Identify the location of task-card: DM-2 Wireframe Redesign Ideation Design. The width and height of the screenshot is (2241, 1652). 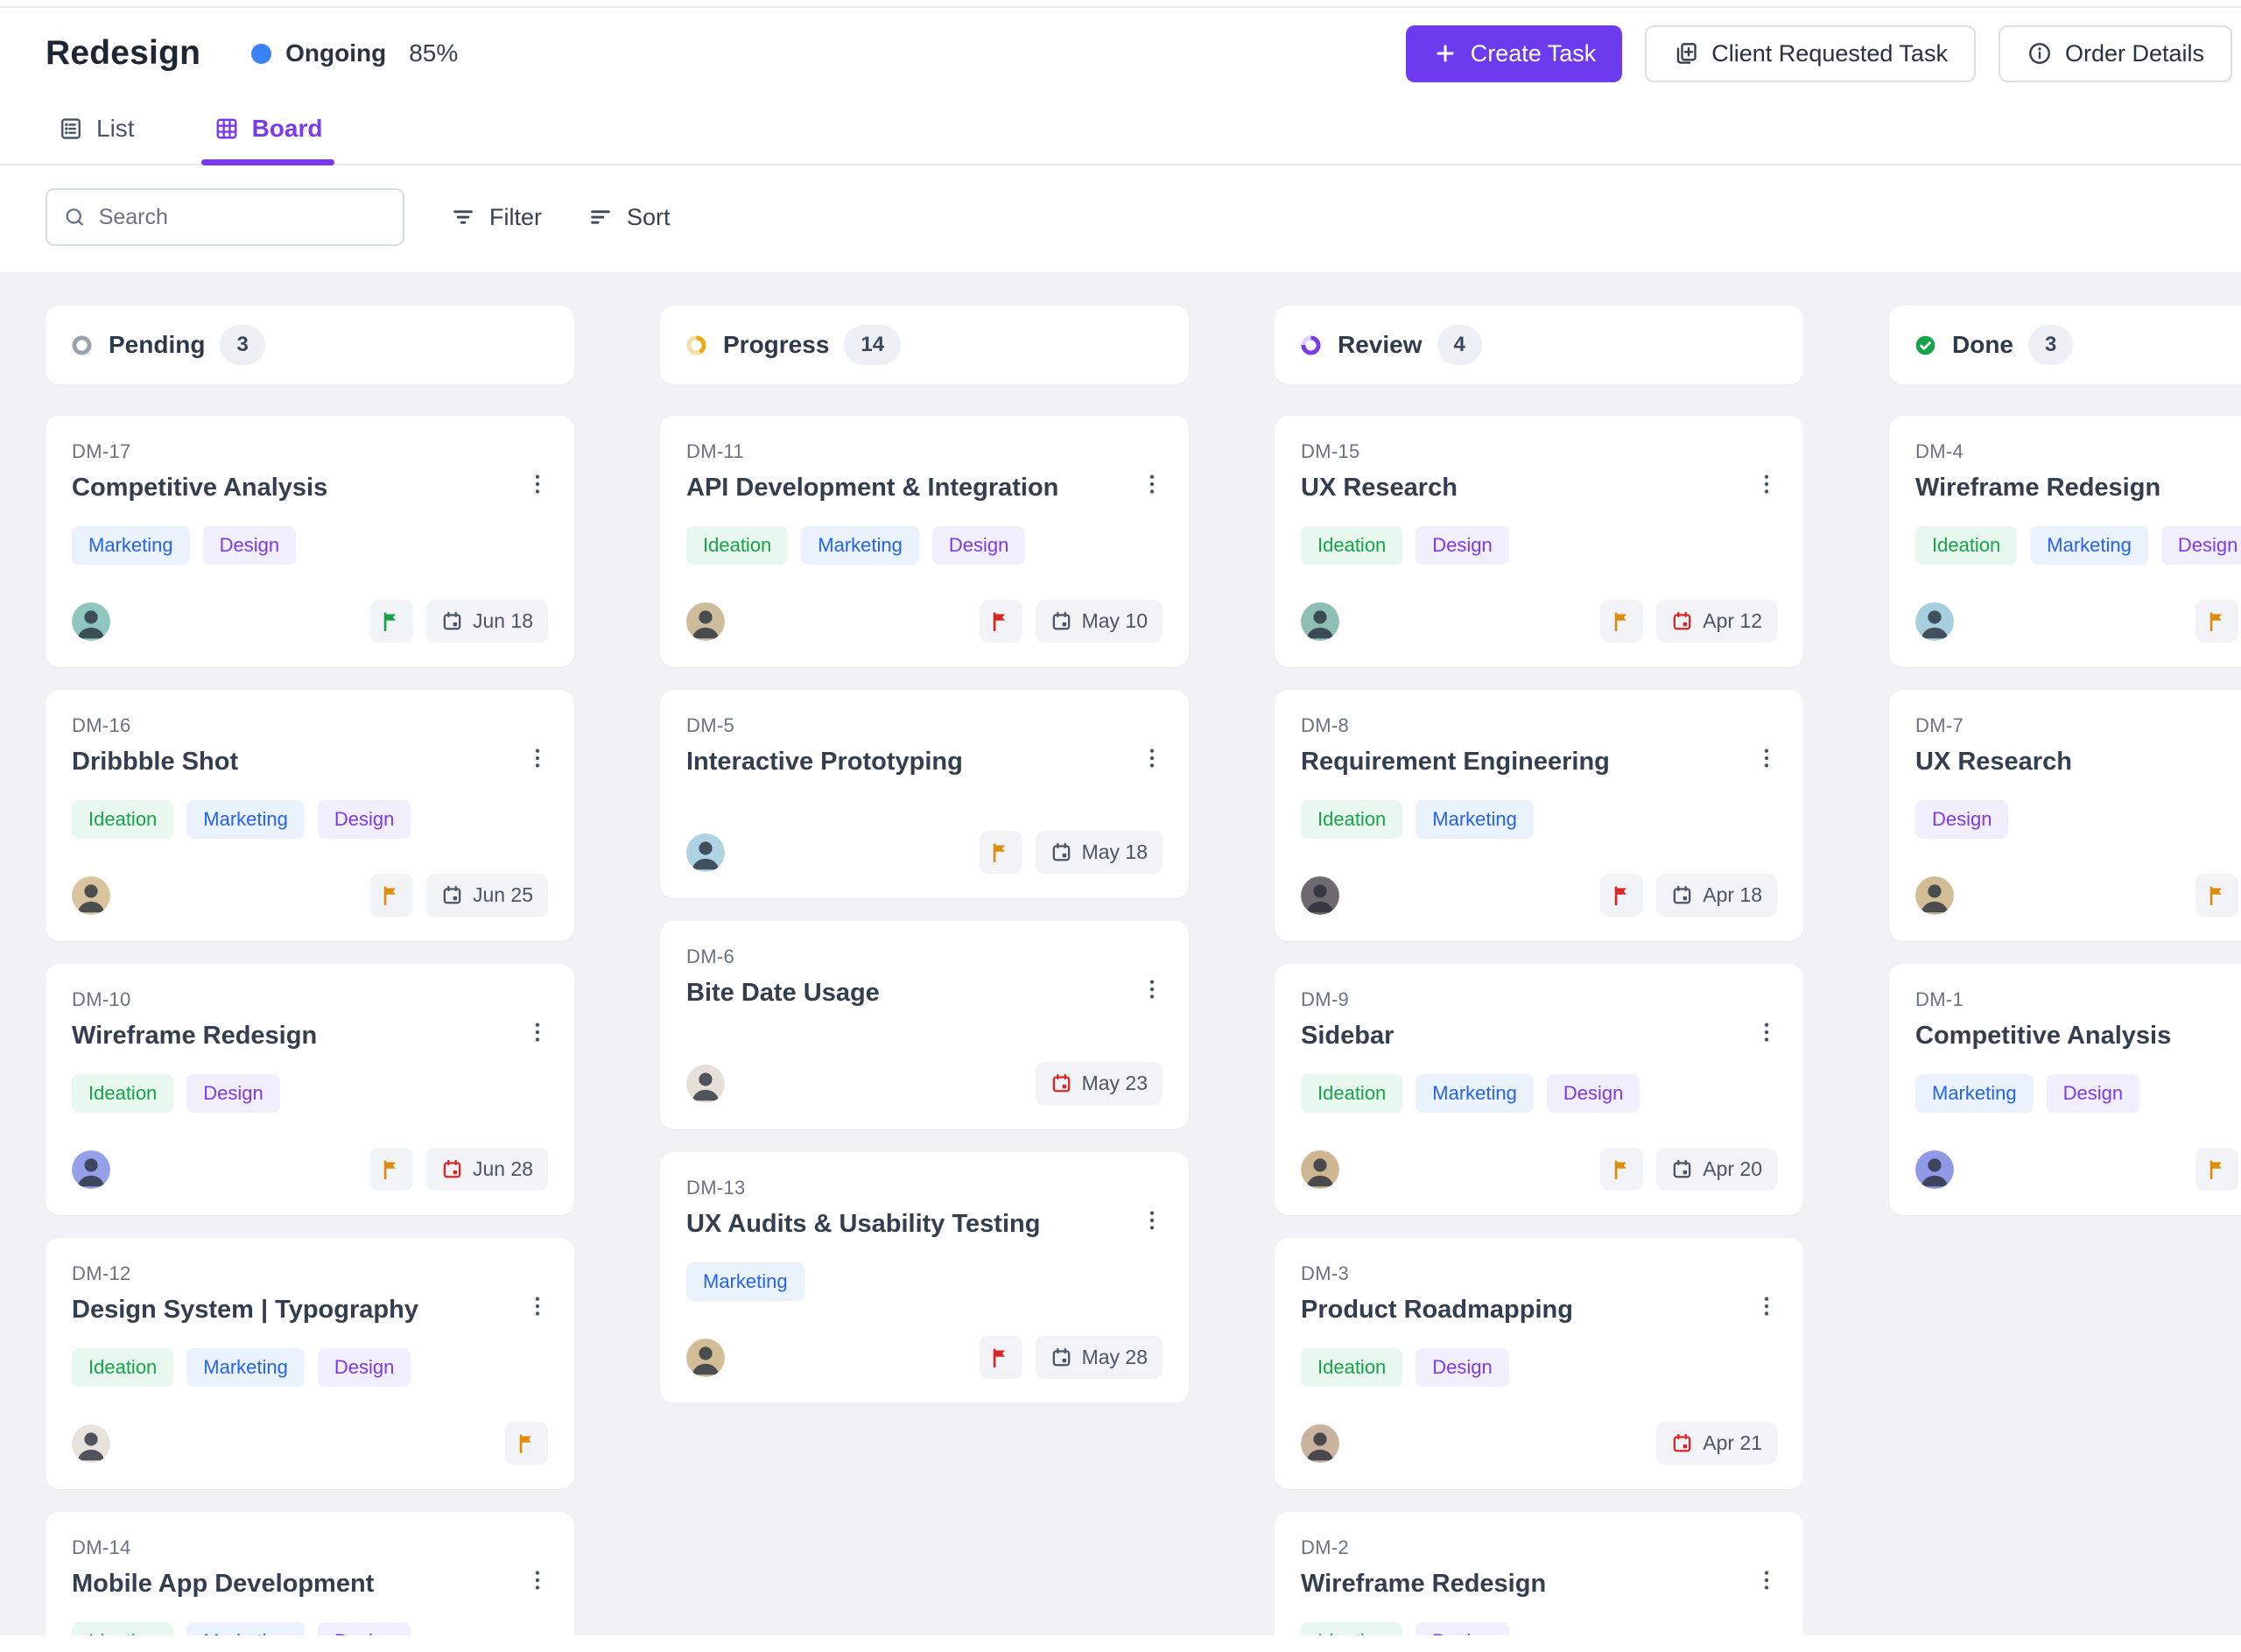
(1539, 1573).